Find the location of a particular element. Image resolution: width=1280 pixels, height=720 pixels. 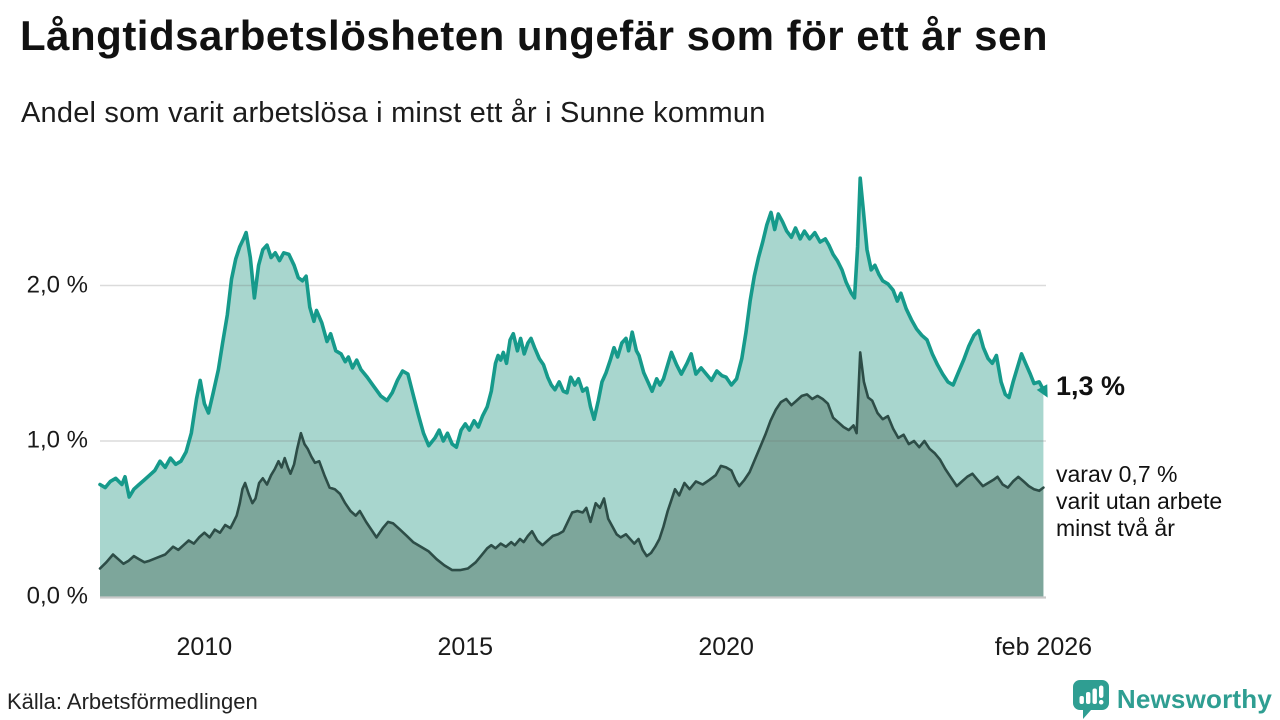

secondary-annotation-line-2: varit utan arbete is located at coordinates (1139, 501).